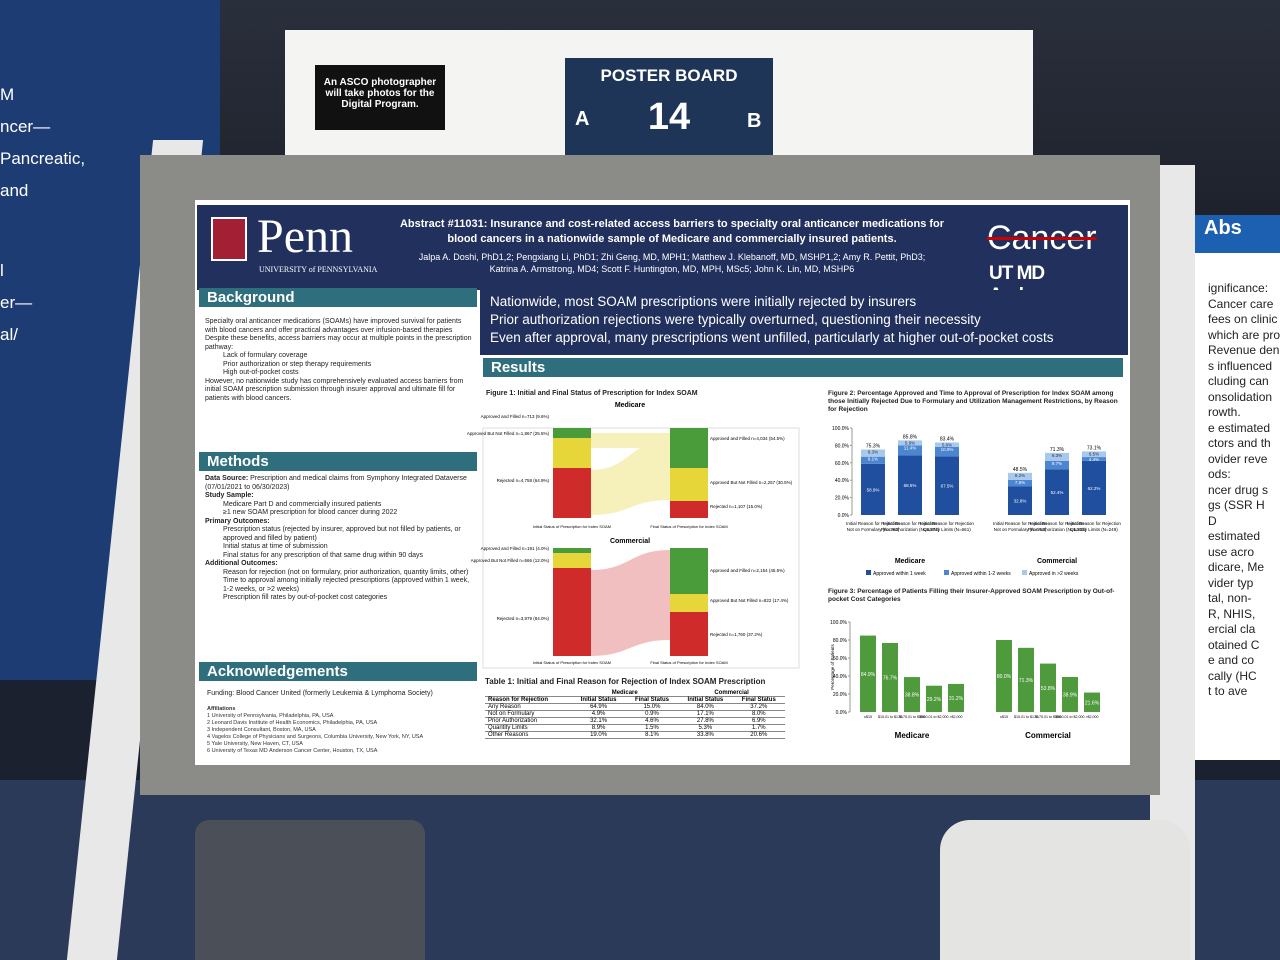 This screenshot has width=1280, height=960. What do you see at coordinates (43, 158) in the screenshot?
I see `banner-line: Pancreatic,` at bounding box center [43, 158].